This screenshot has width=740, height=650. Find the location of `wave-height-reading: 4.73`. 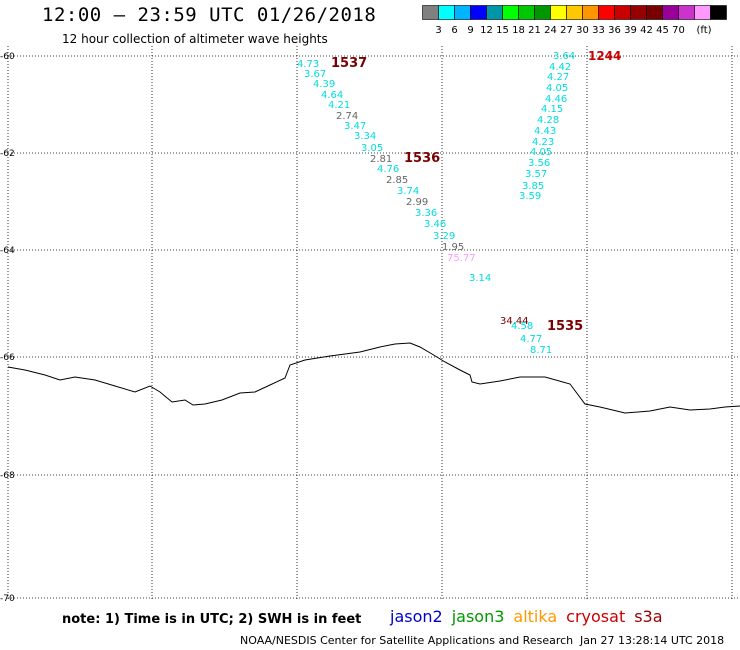

wave-height-reading: 4.73 is located at coordinates (308, 64).